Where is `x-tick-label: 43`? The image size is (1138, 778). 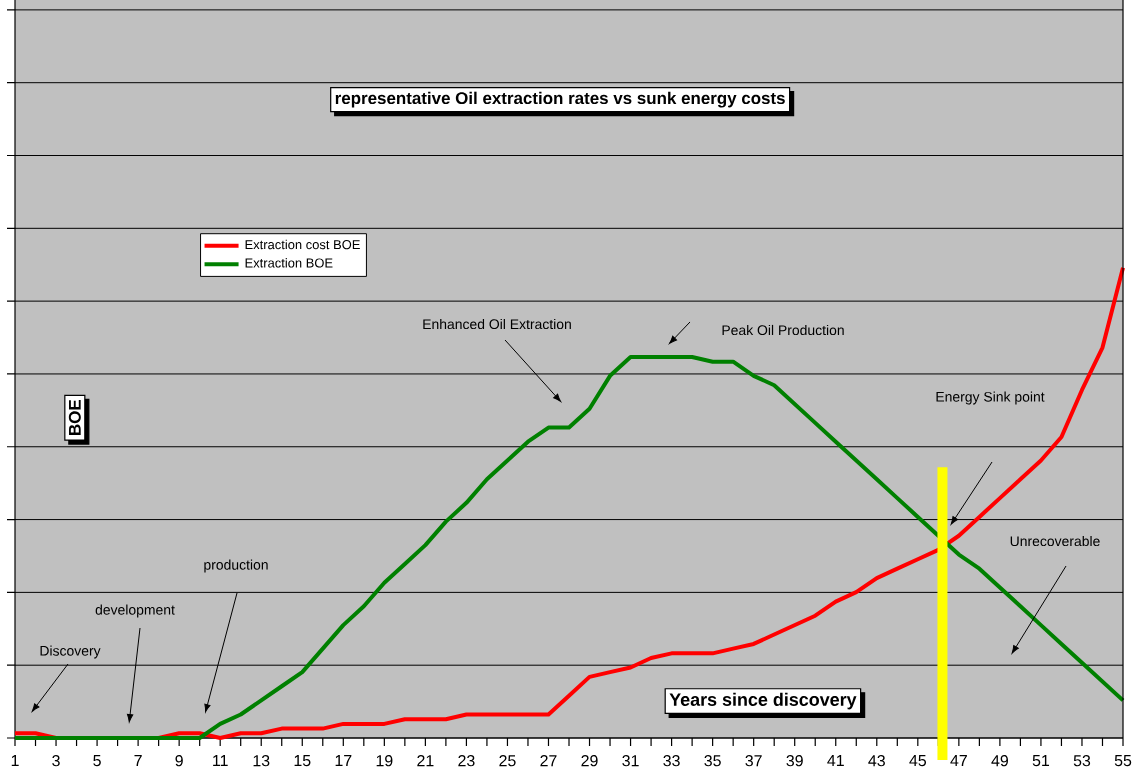 x-tick-label: 43 is located at coordinates (876, 761).